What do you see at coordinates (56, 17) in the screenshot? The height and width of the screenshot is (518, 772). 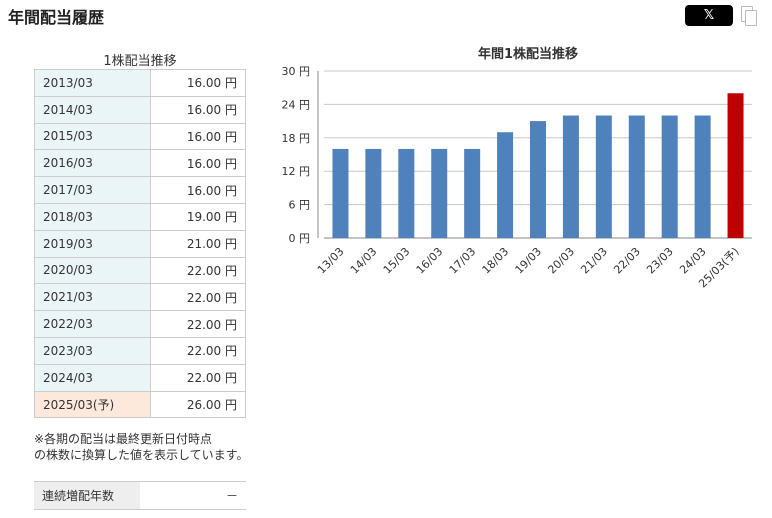 I see `page-title: 年間配当履歴` at bounding box center [56, 17].